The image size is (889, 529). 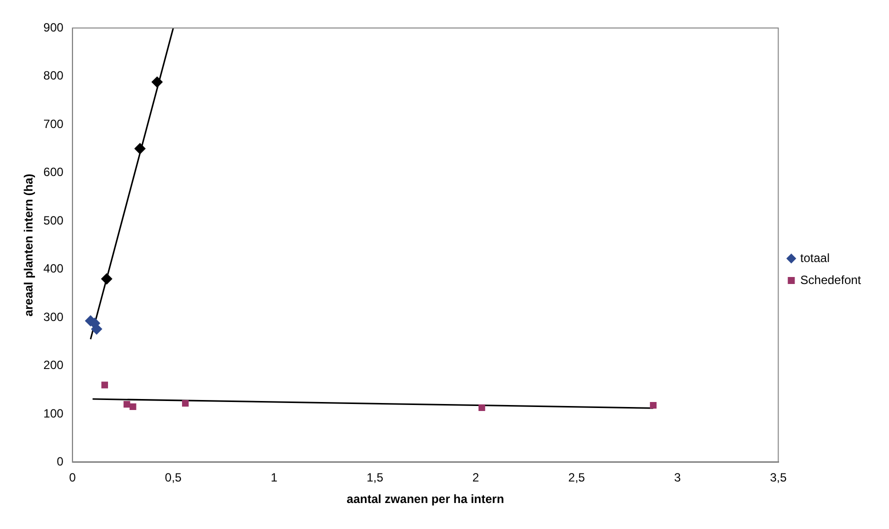 I want to click on legend-label: totaal, so click(x=815, y=257).